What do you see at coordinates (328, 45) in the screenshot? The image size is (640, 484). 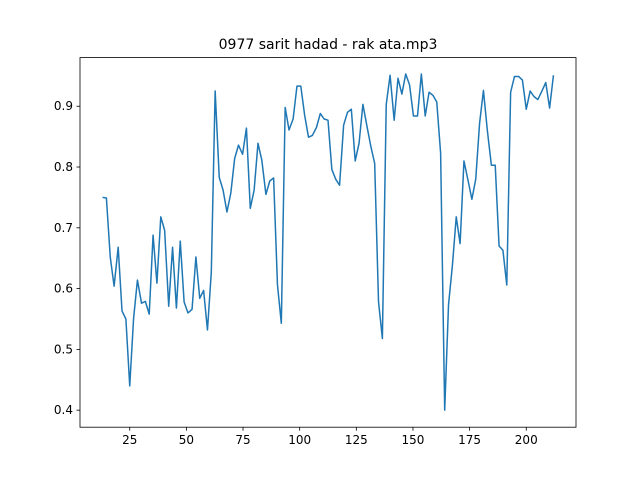 I see `chart-title: 0977 sarit hadad - rak ata.mp3` at bounding box center [328, 45].